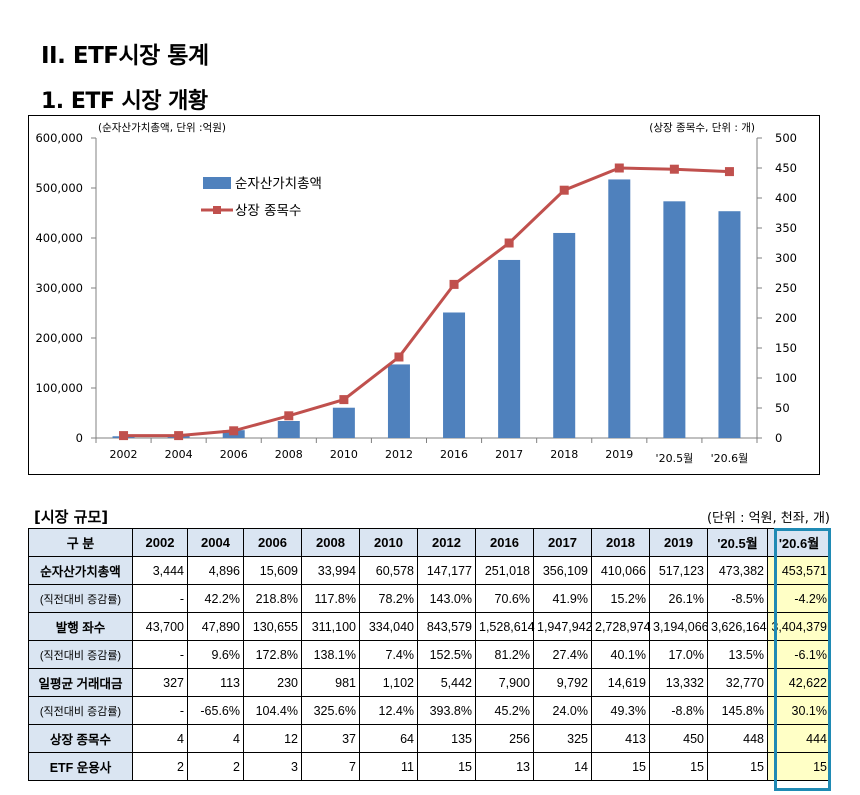 The width and height of the screenshot is (860, 795). I want to click on table-cell: 3,404,379, so click(799, 626).